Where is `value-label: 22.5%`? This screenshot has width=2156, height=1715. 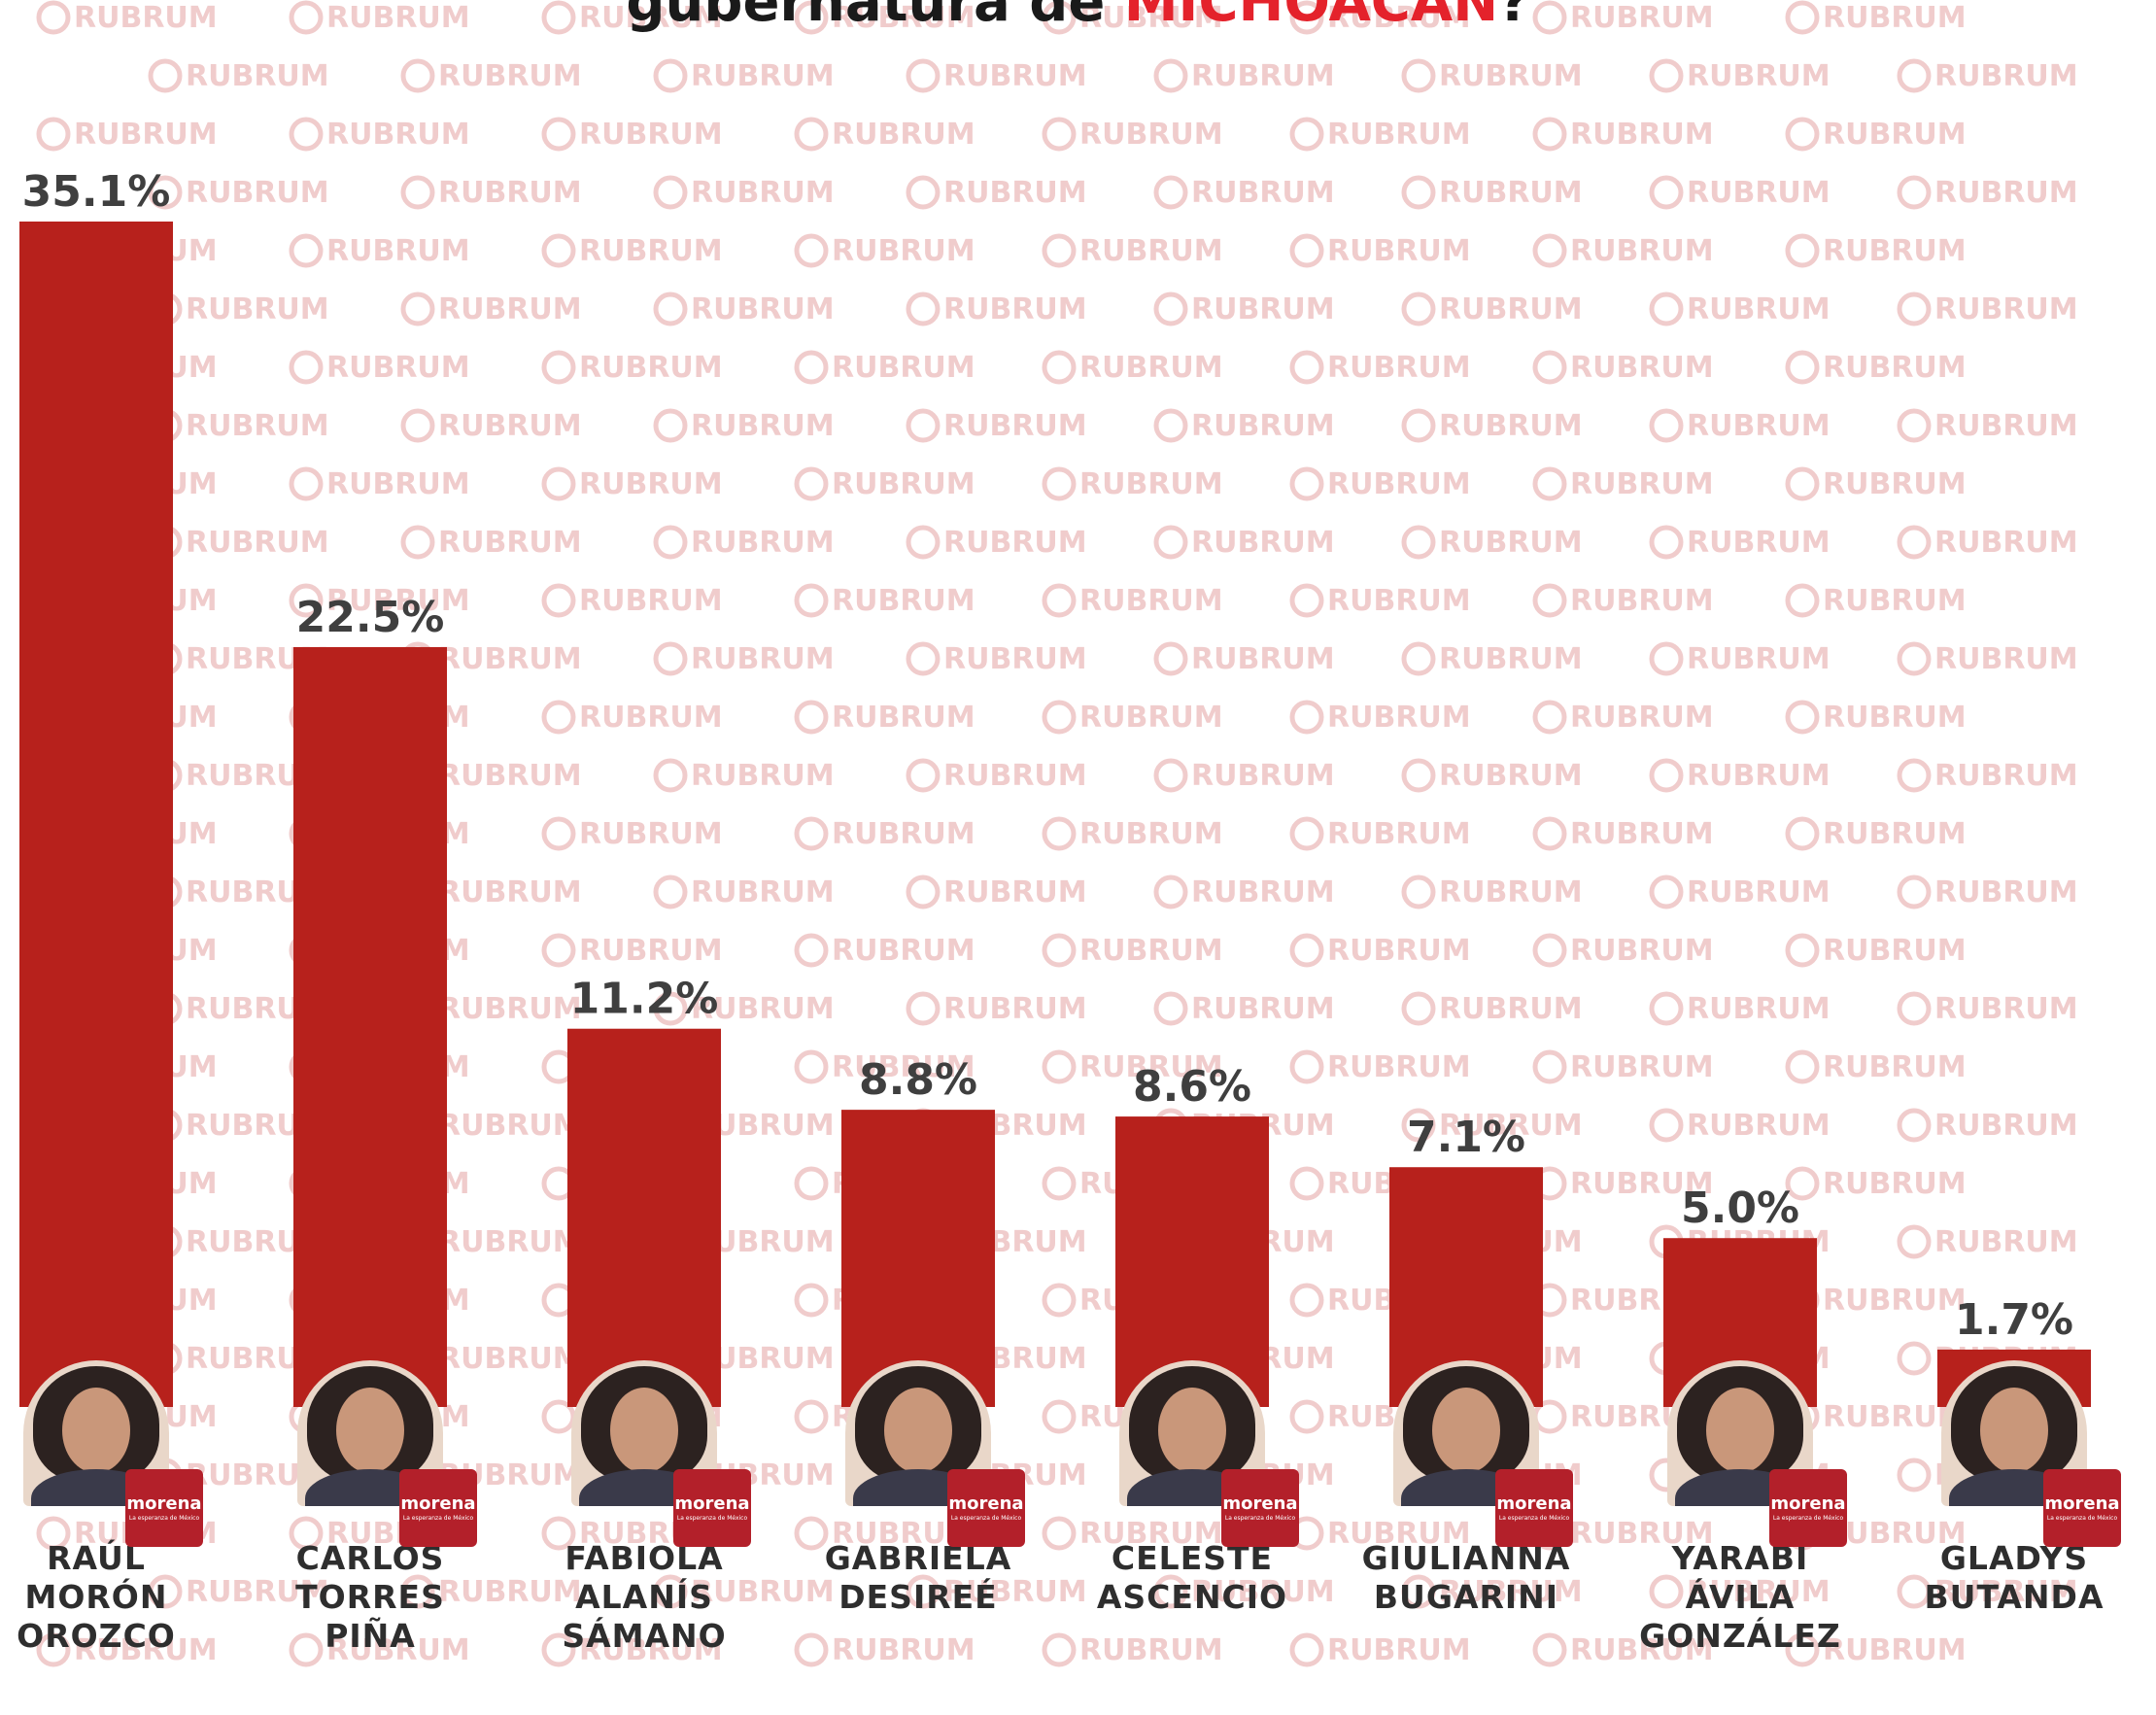 value-label: 22.5% is located at coordinates (370, 618).